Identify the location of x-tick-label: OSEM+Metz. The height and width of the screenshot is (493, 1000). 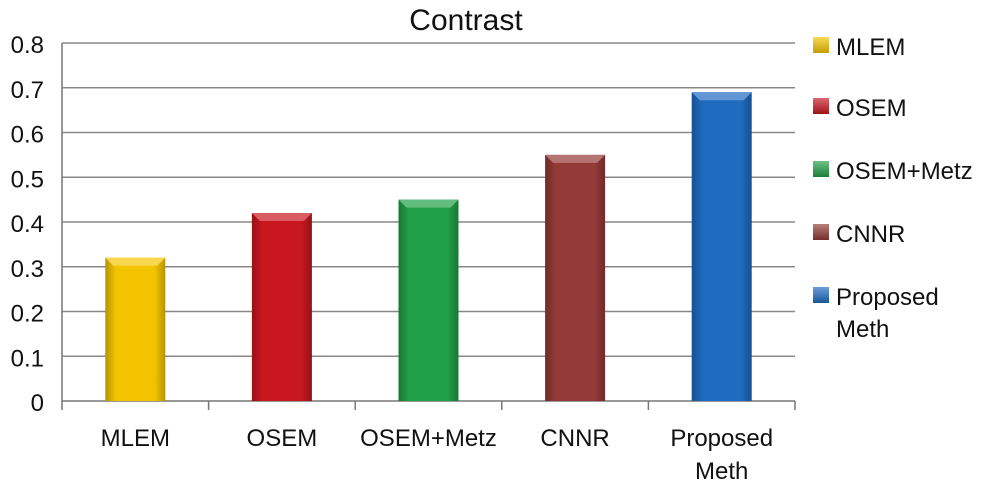
(428, 438).